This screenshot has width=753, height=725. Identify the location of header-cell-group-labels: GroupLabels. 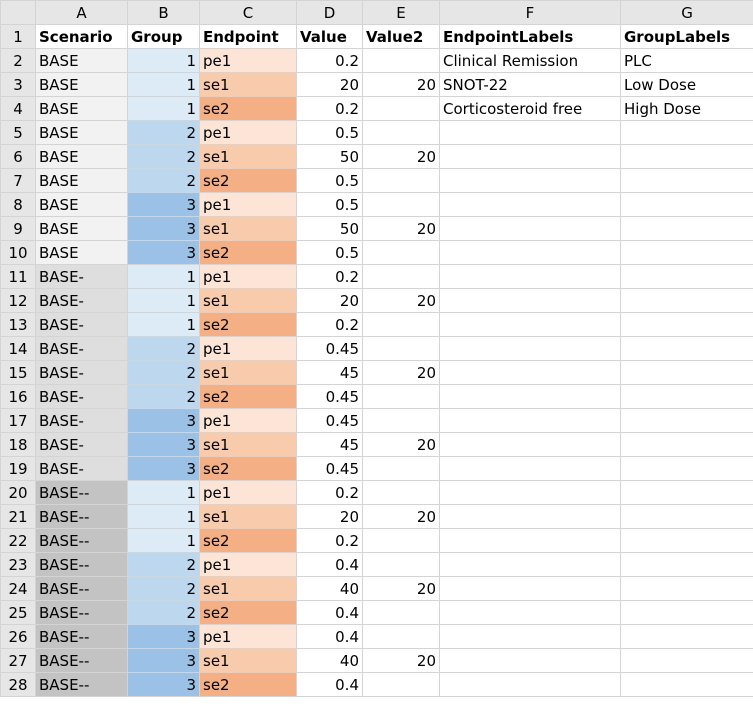
(686, 36).